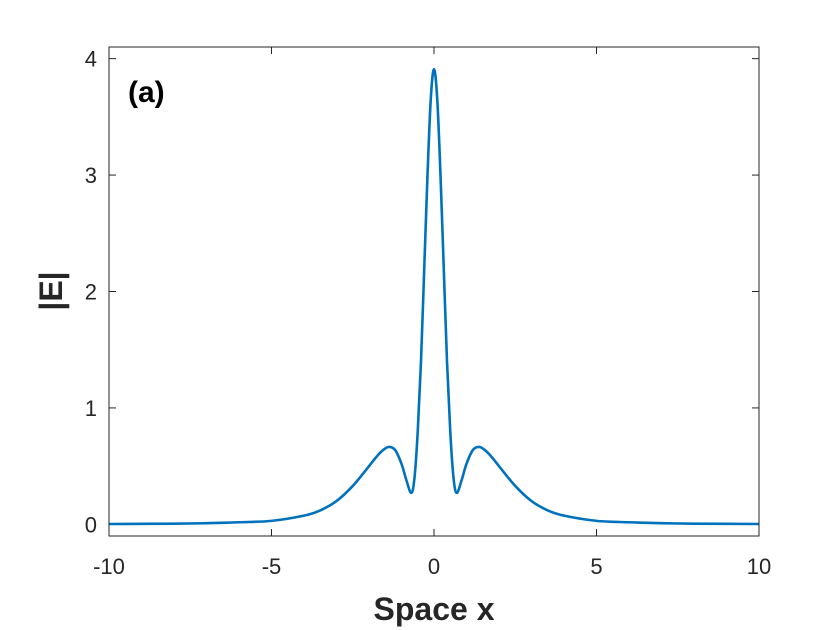  What do you see at coordinates (146, 92) in the screenshot?
I see `panel-label: (a)` at bounding box center [146, 92].